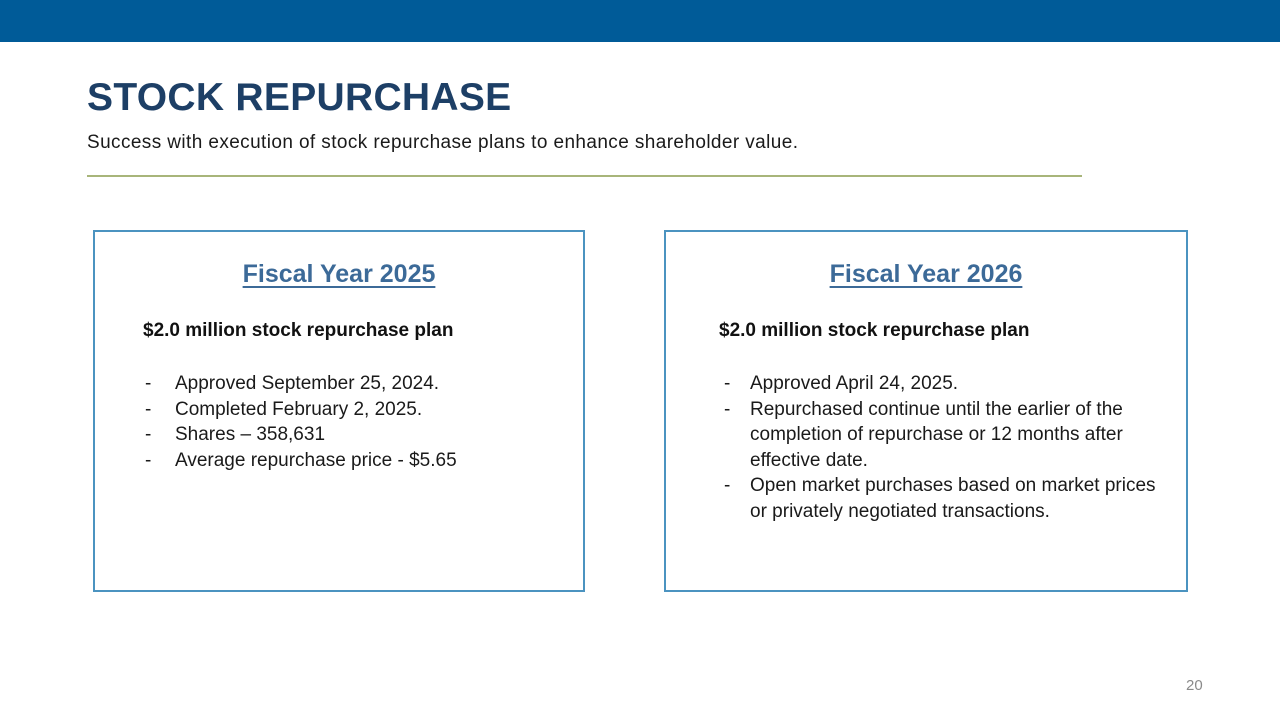 The image size is (1280, 720). What do you see at coordinates (926, 274) in the screenshot?
I see `fy2026-heading: Fiscal Year 2026` at bounding box center [926, 274].